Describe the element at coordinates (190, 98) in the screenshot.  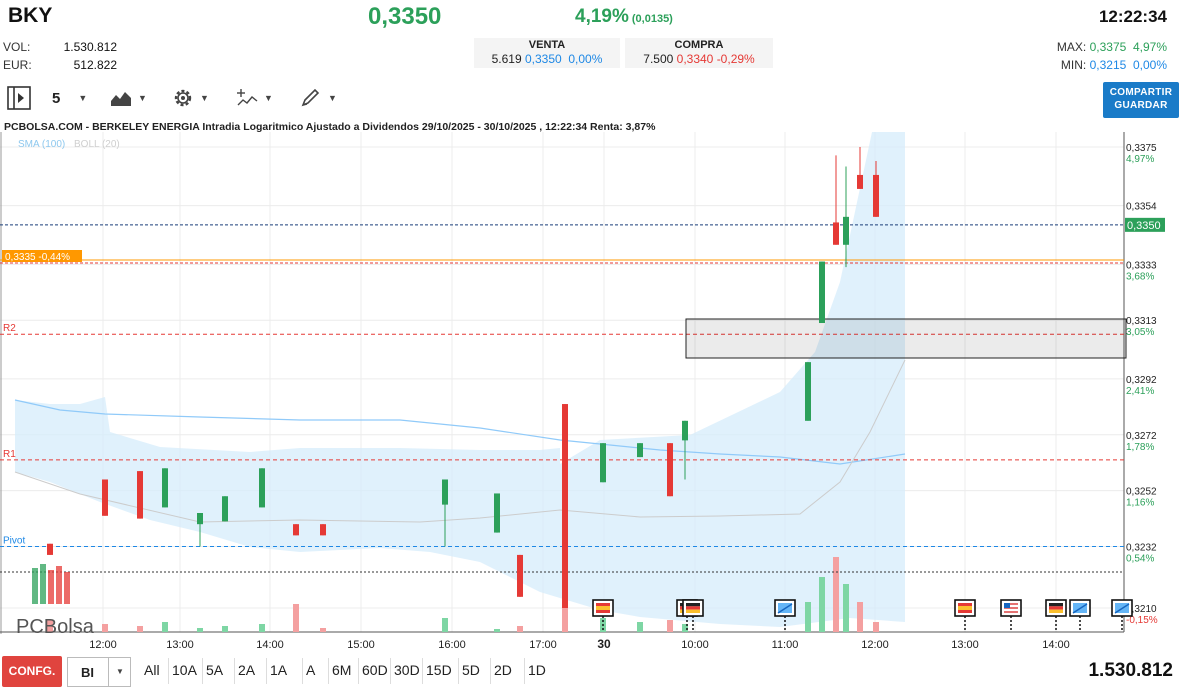
I see `settings-selector: ▼` at that location.